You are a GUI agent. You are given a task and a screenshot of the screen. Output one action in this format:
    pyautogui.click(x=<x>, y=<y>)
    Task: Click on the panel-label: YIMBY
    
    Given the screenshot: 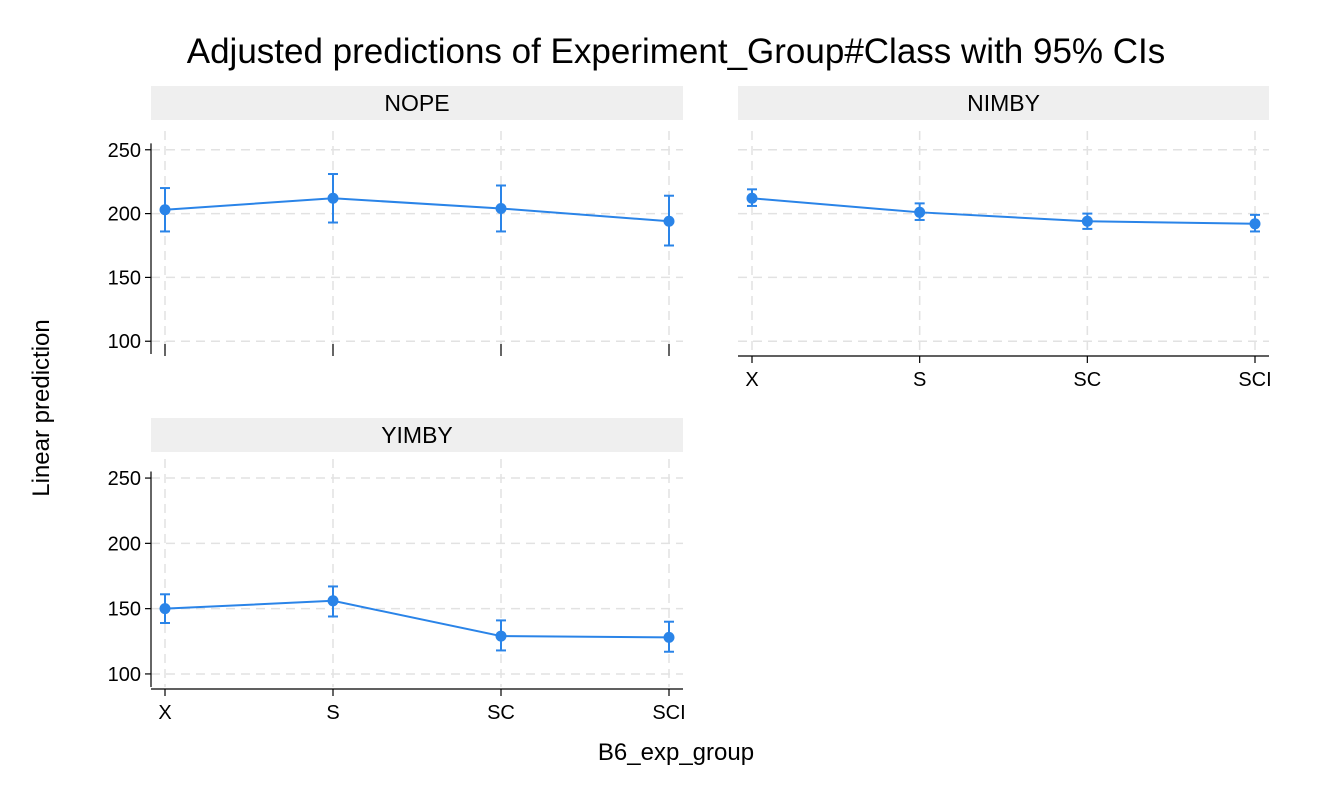 What is the action you would take?
    pyautogui.click(x=417, y=435)
    